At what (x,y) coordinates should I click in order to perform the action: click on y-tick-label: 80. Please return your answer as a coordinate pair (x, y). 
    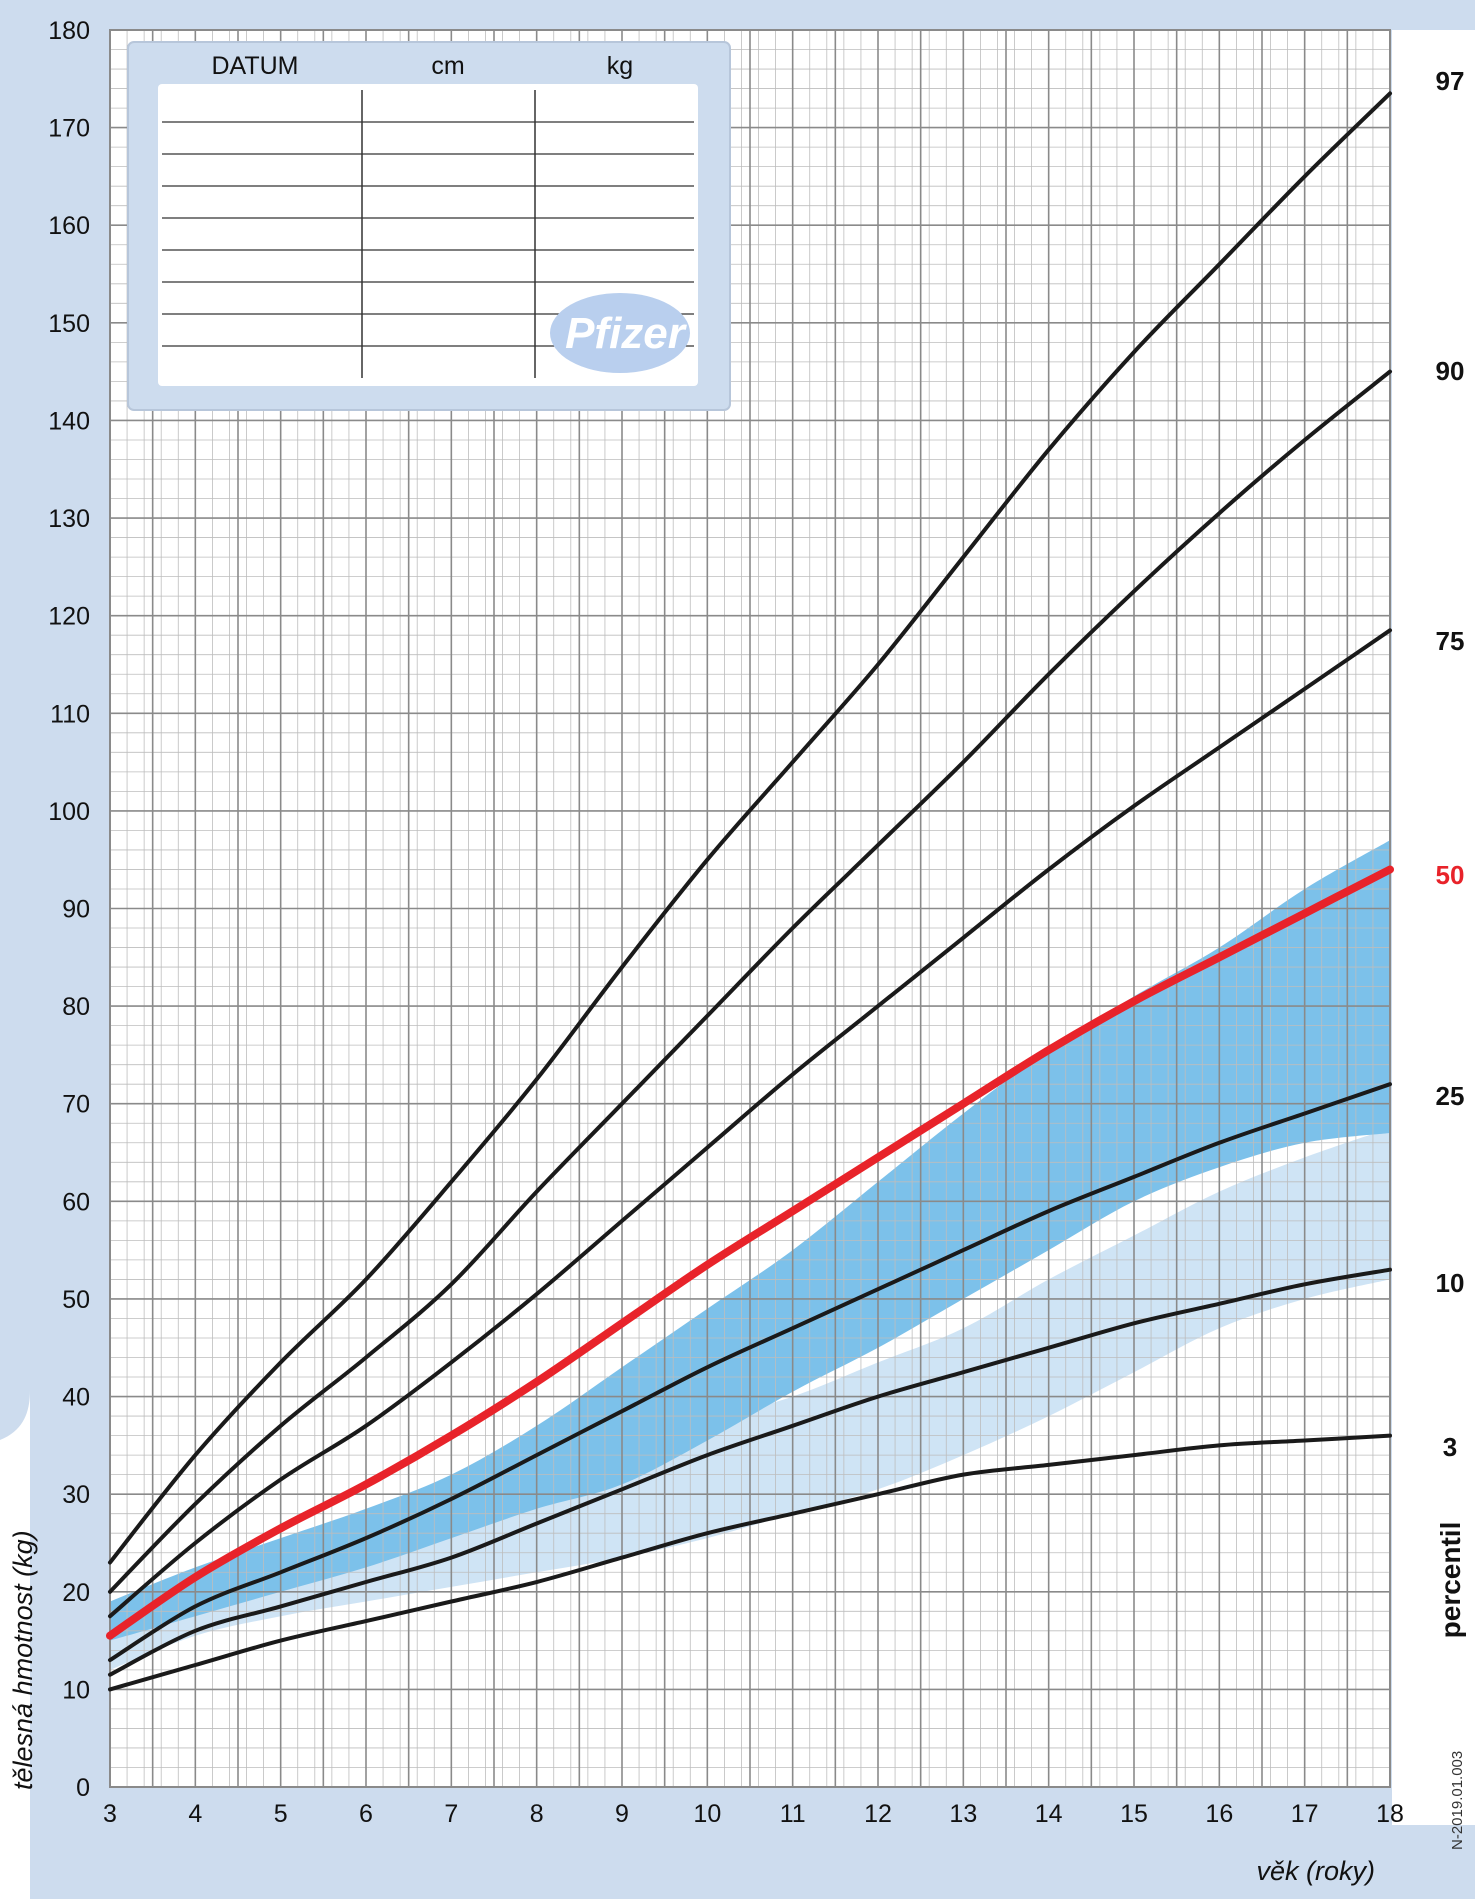
    Looking at the image, I should click on (76, 1007).